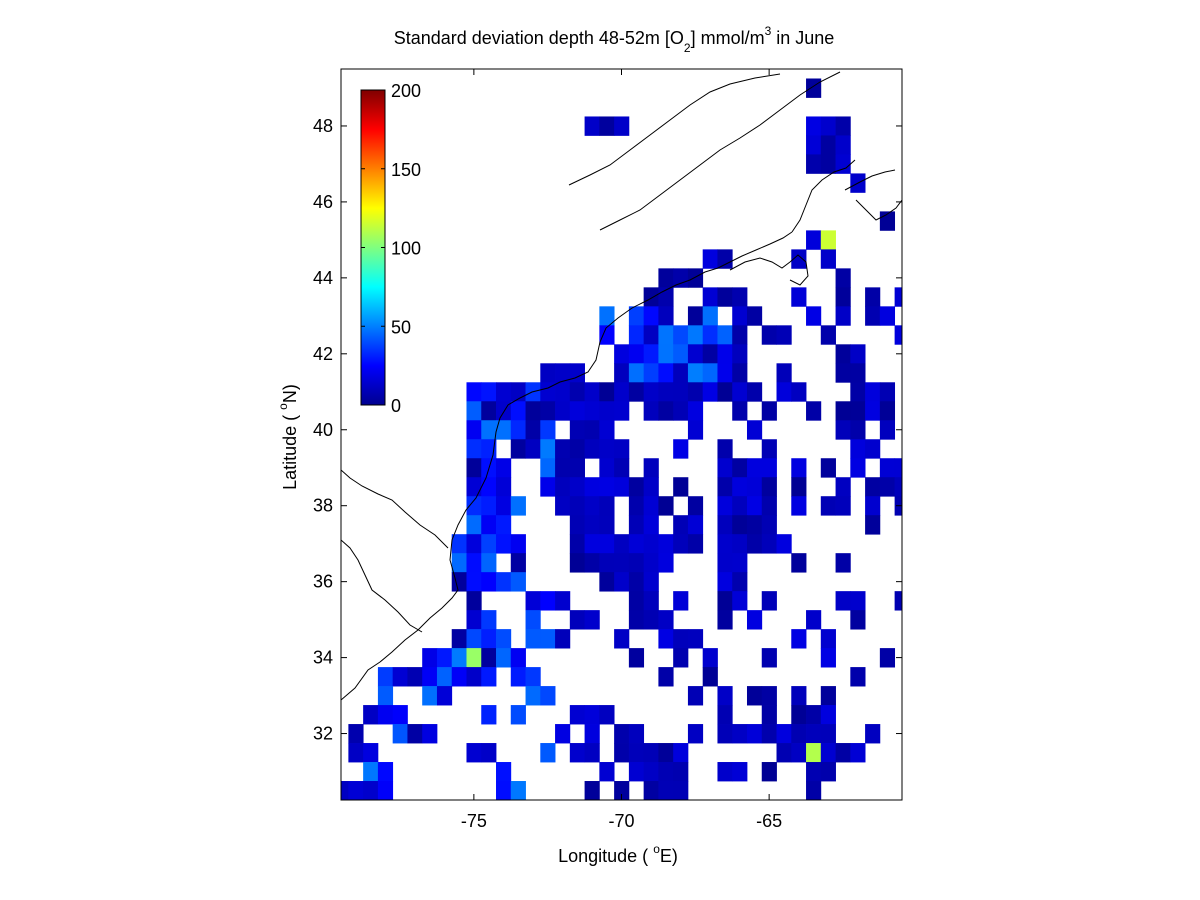  Describe the element at coordinates (474, 821) in the screenshot. I see `x-tick-label: -75` at that location.